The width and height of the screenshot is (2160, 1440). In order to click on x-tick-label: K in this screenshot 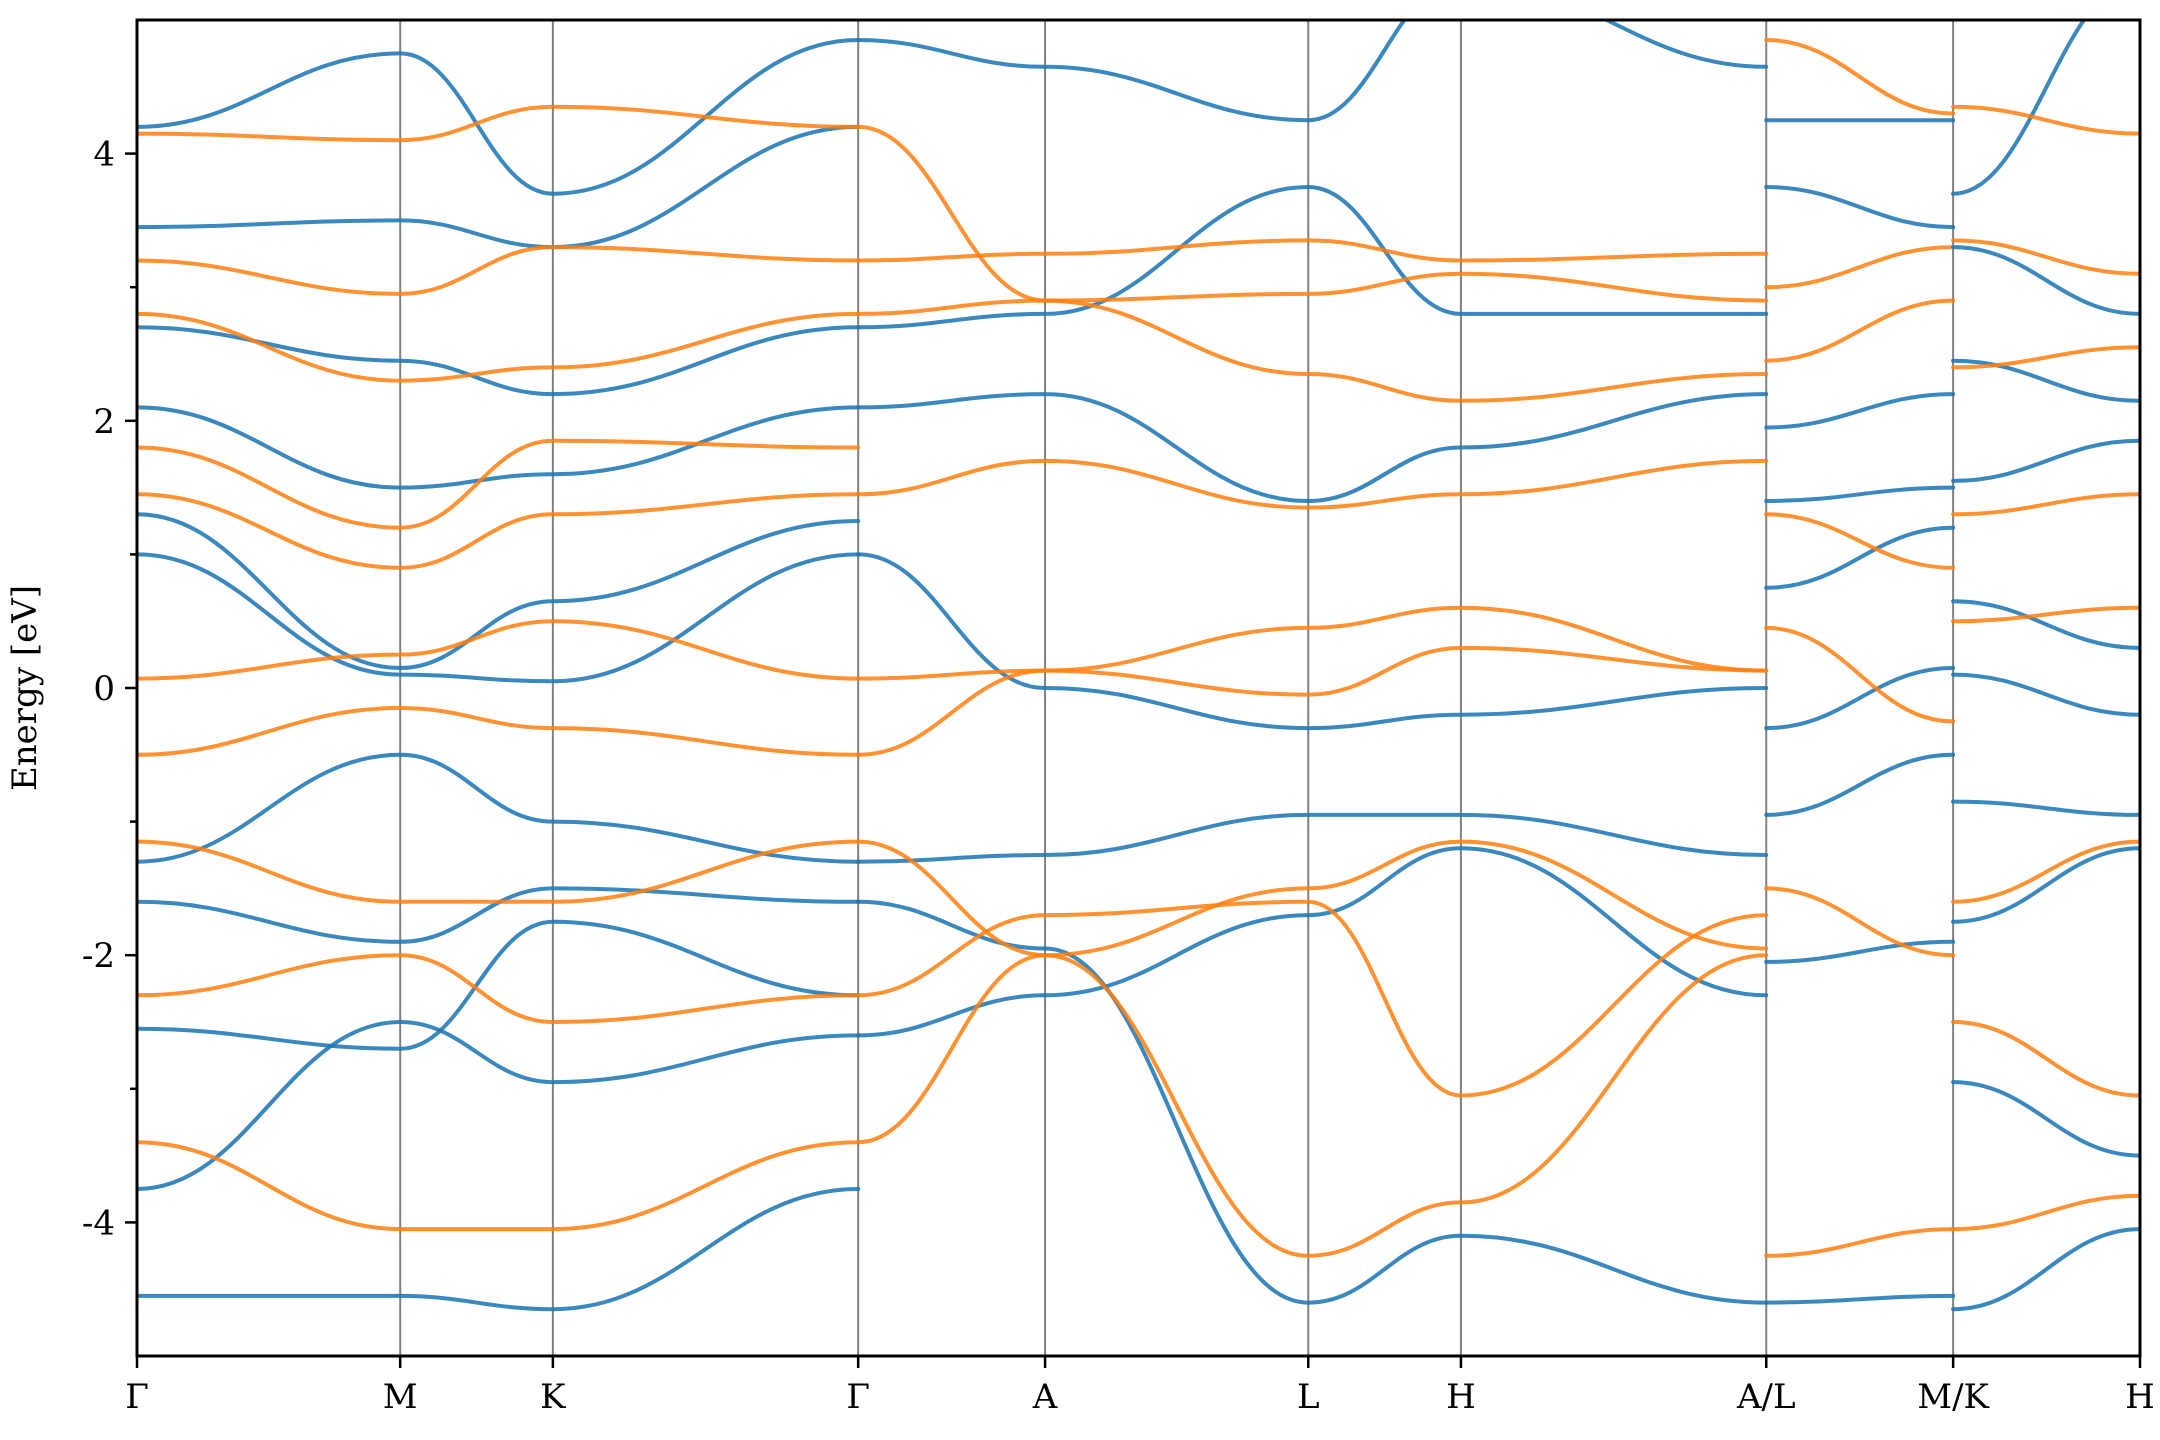, I will do `click(553, 1397)`.